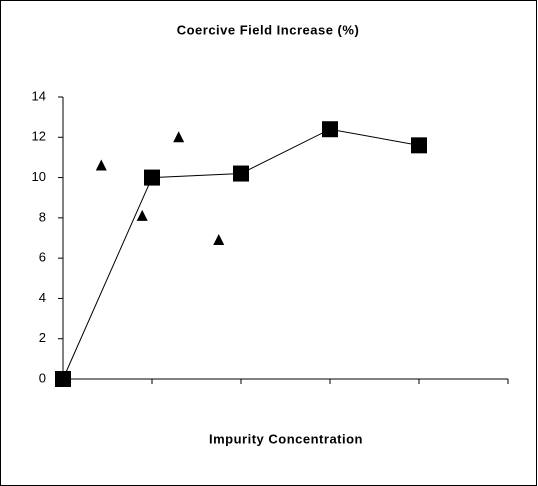  What do you see at coordinates (268, 29) in the screenshot?
I see `chart-title: Coercive Field Increase (%)` at bounding box center [268, 29].